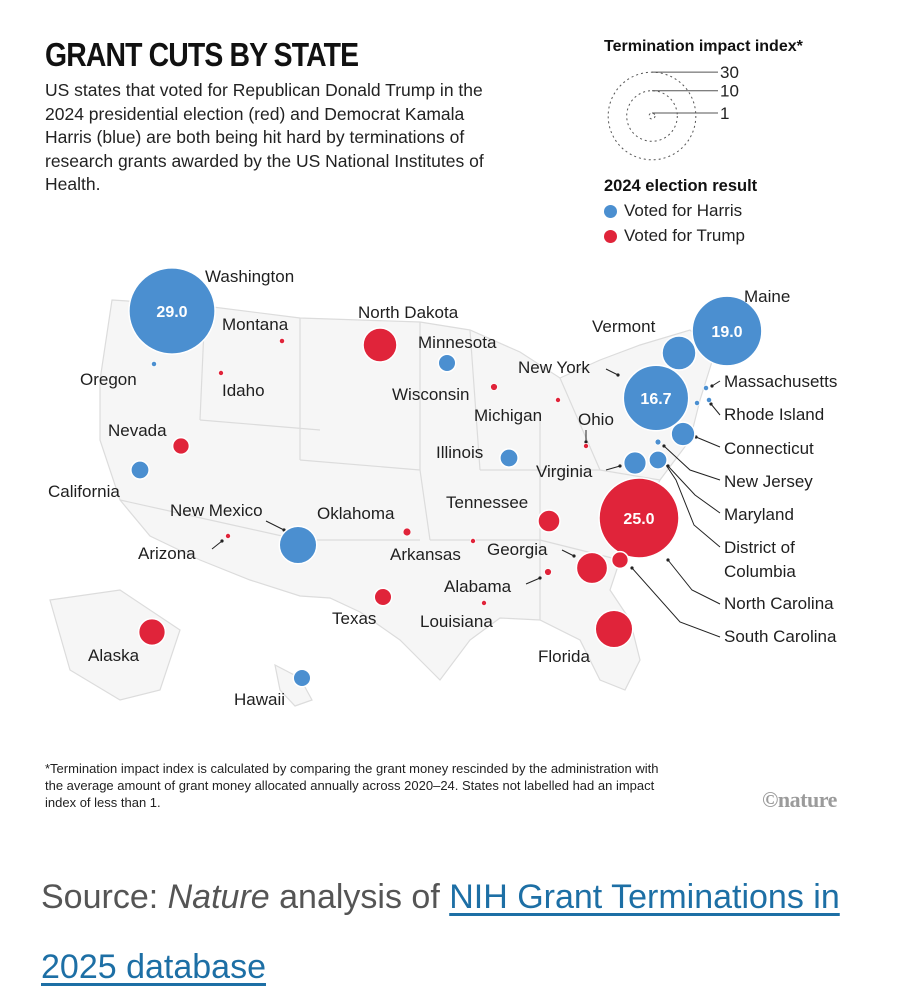 The width and height of the screenshot is (907, 1002). I want to click on label-massachusetts: Massachusetts, so click(780, 381).